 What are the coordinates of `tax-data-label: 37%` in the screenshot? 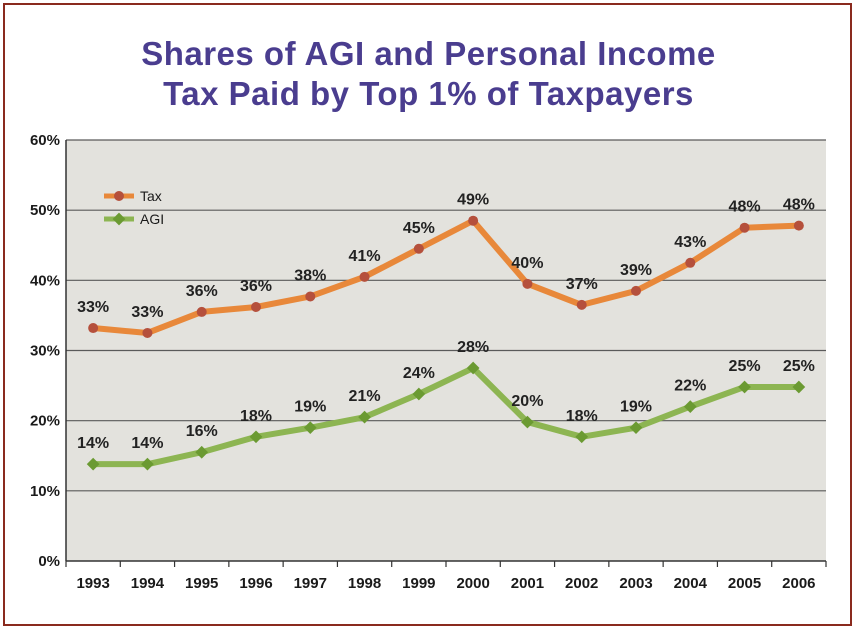 It's located at (582, 284).